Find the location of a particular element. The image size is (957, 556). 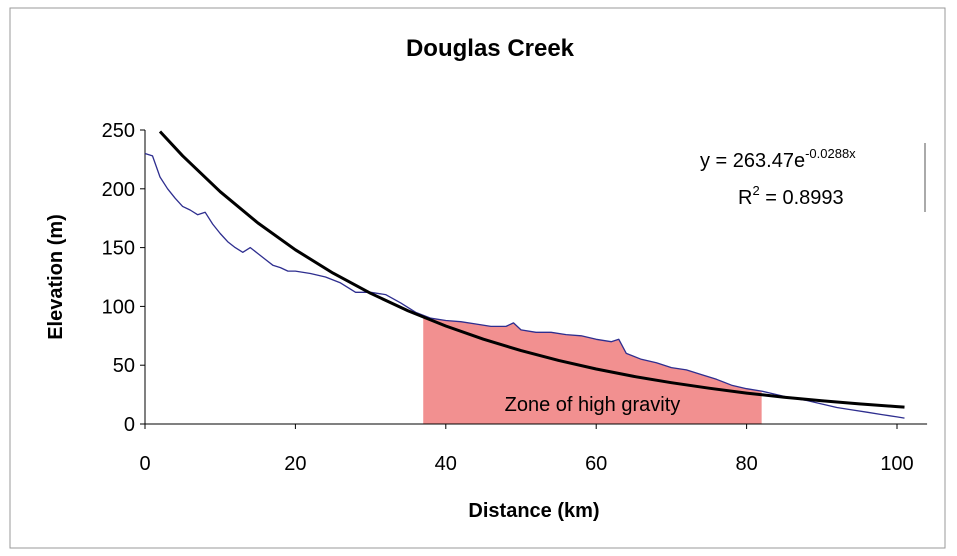

chart-title: Douglas Creek is located at coordinates (490, 48).